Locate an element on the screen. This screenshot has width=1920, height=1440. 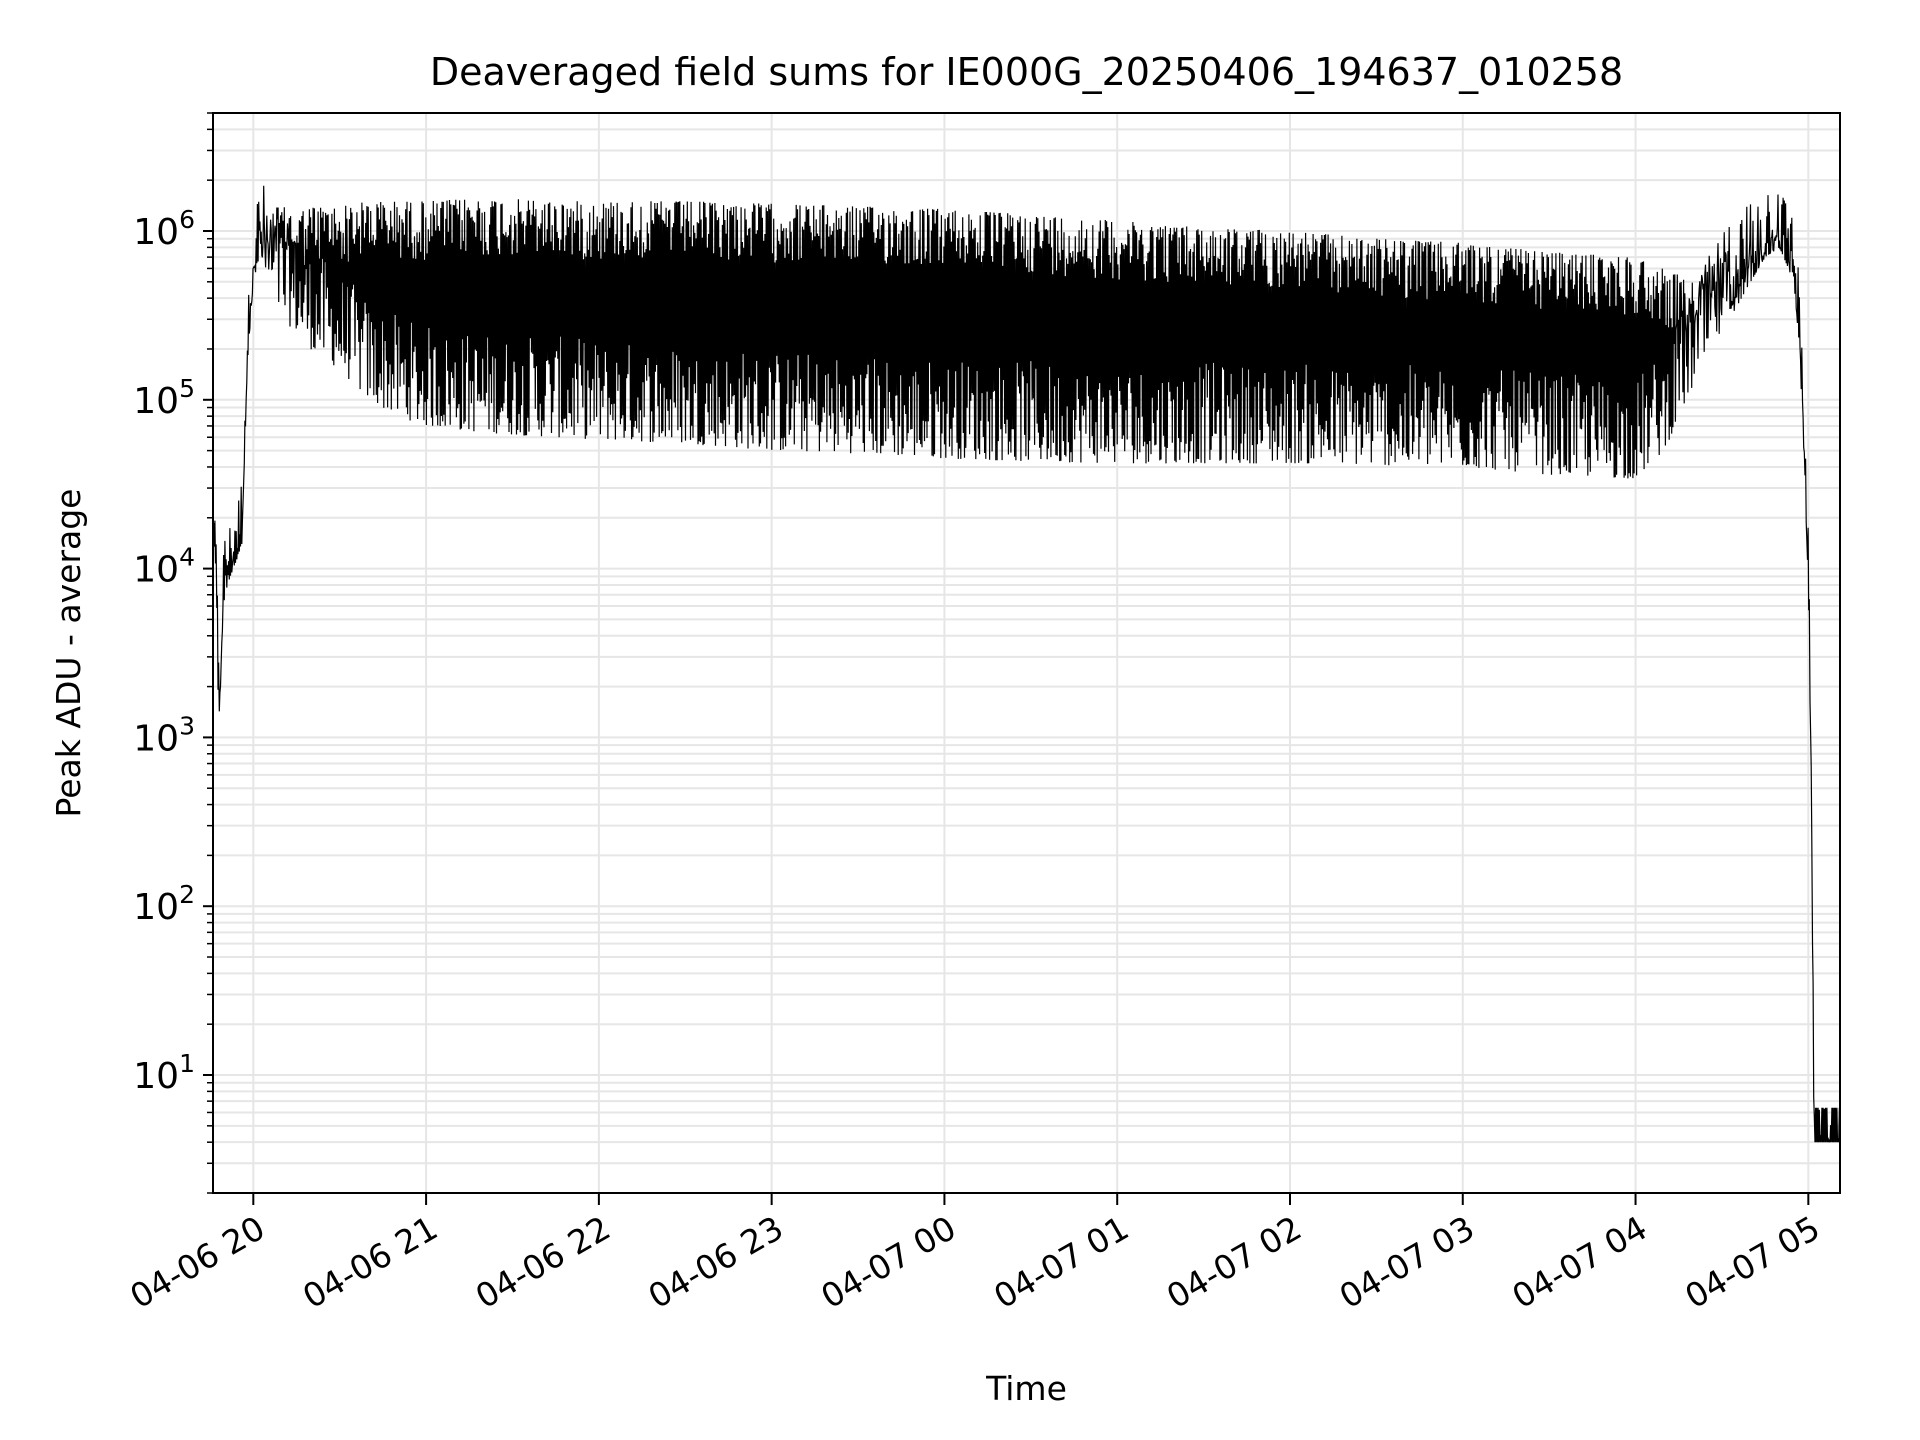
y-tick-exponent: 1 is located at coordinates (187, 1063).